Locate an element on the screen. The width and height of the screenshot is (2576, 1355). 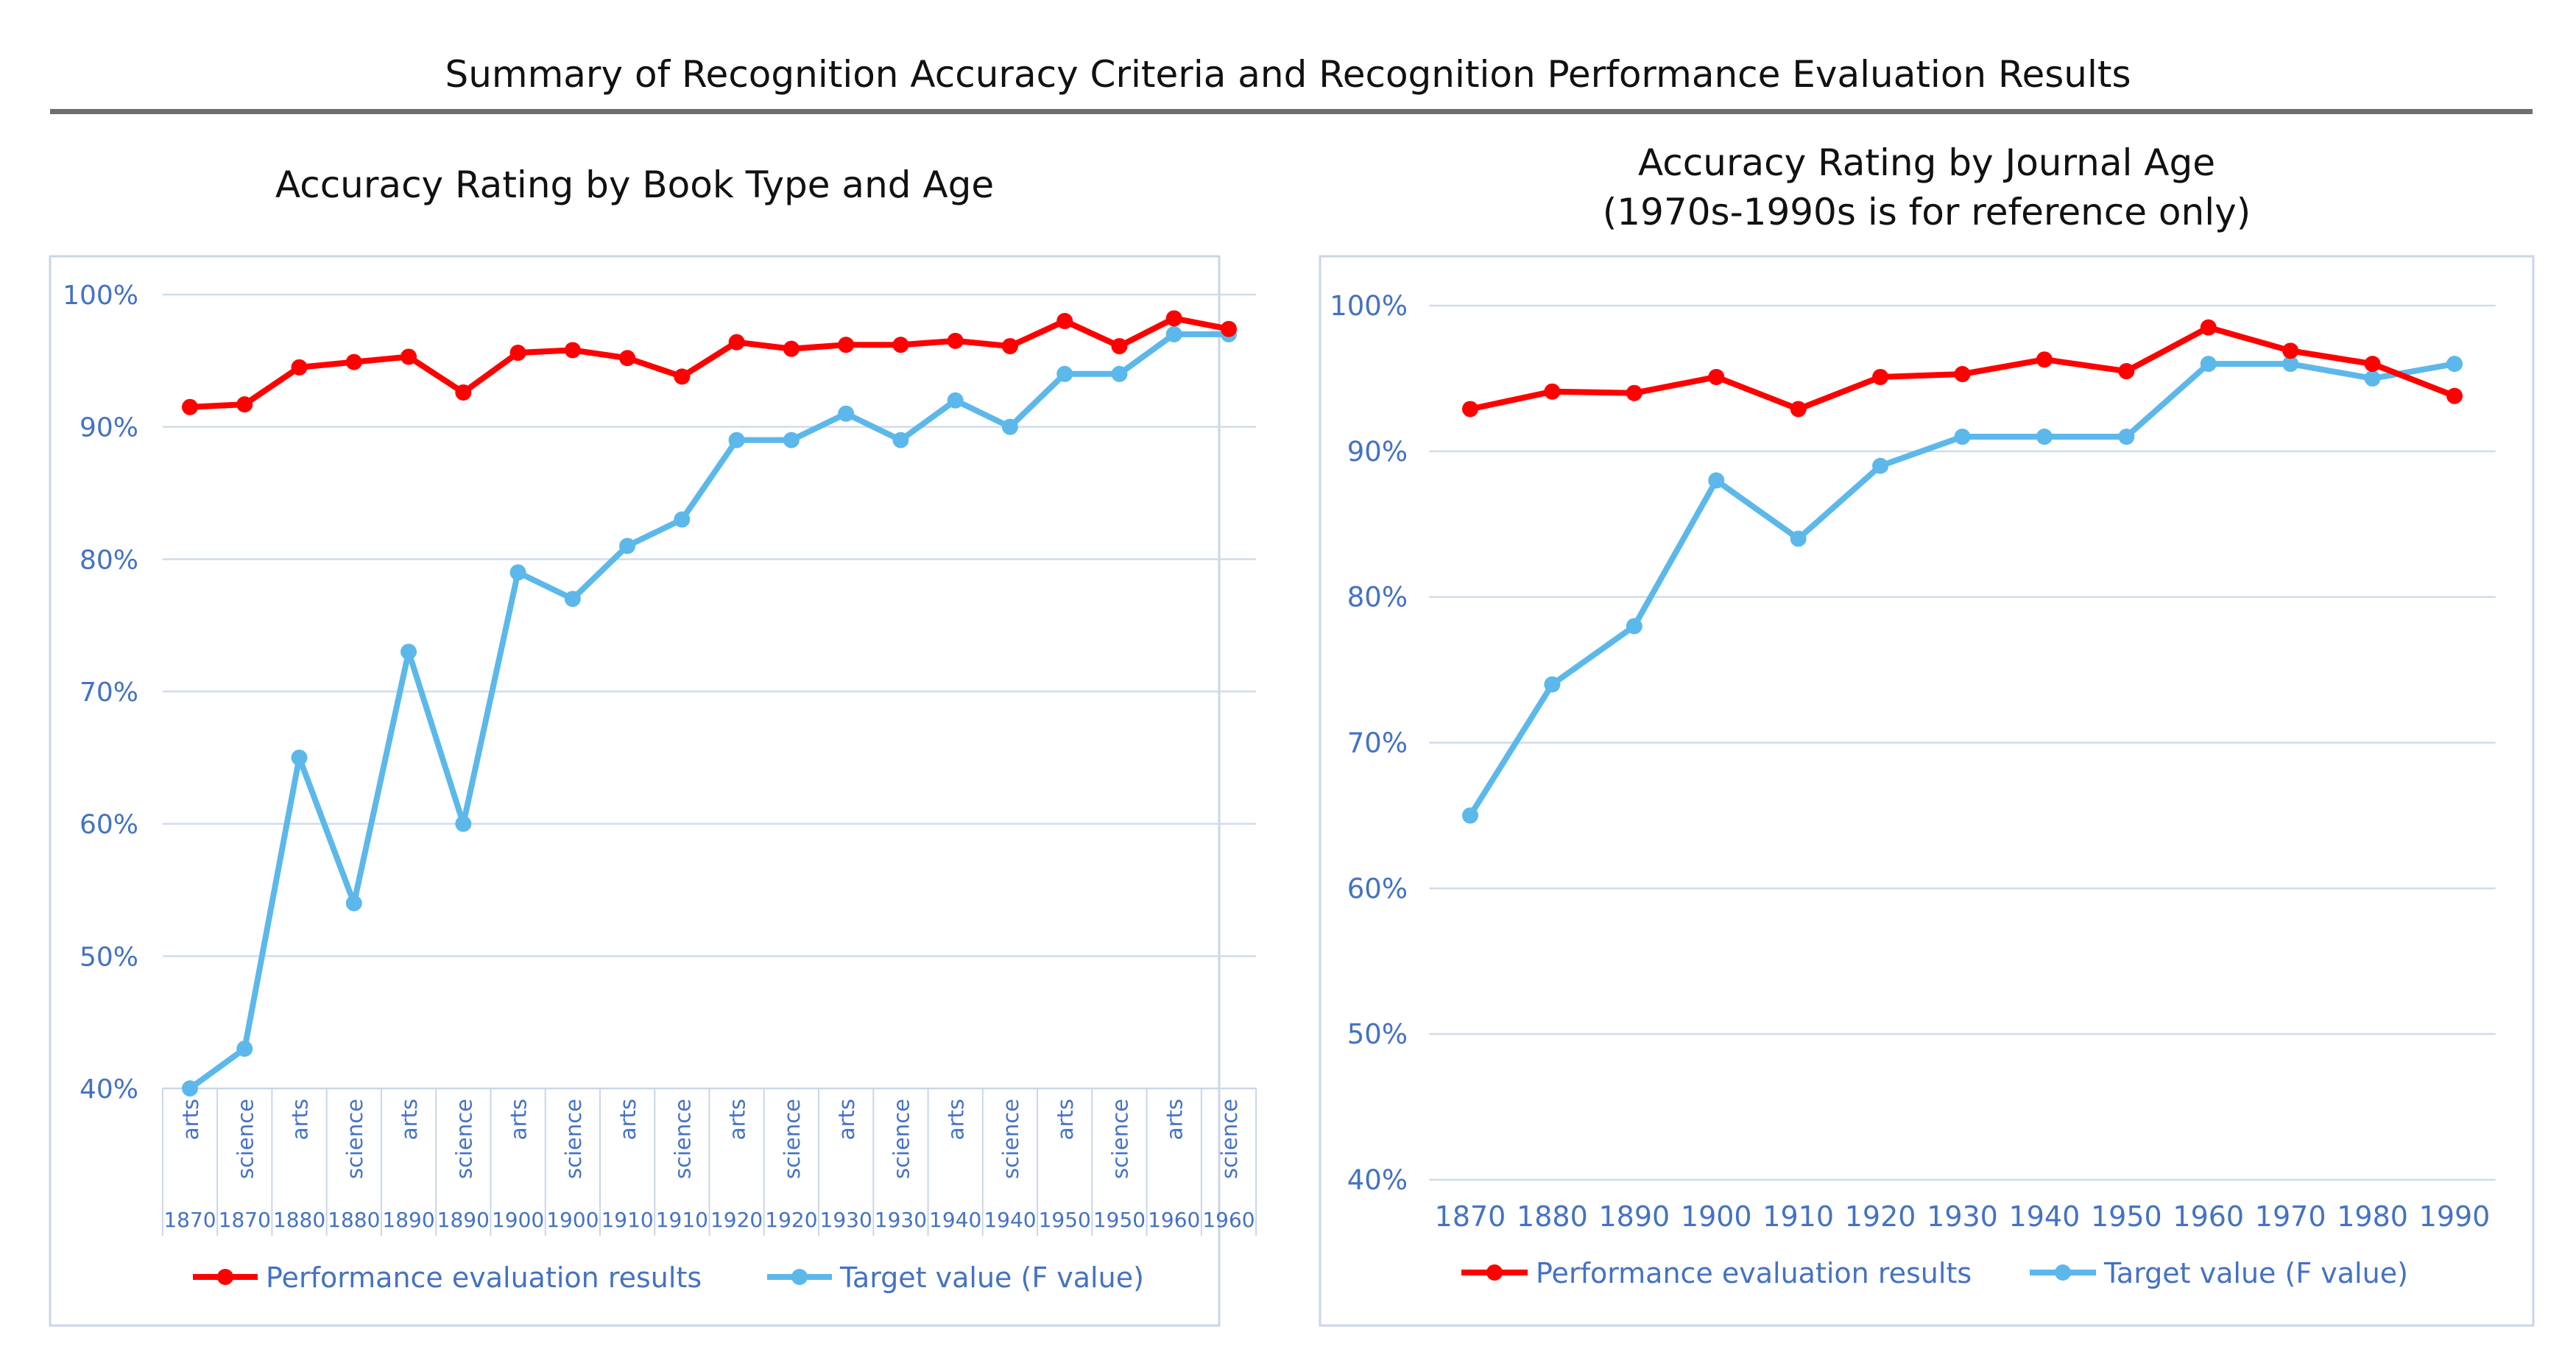
y-tick-label: 60% is located at coordinates (1377, 888).